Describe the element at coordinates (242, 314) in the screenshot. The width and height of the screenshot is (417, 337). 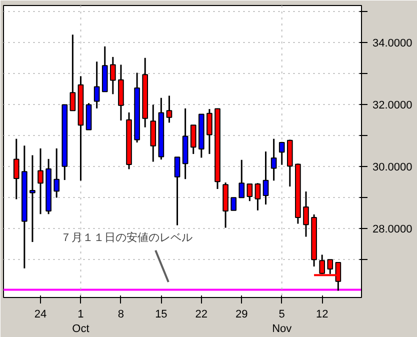
I see `x-tick-label: 29` at that location.